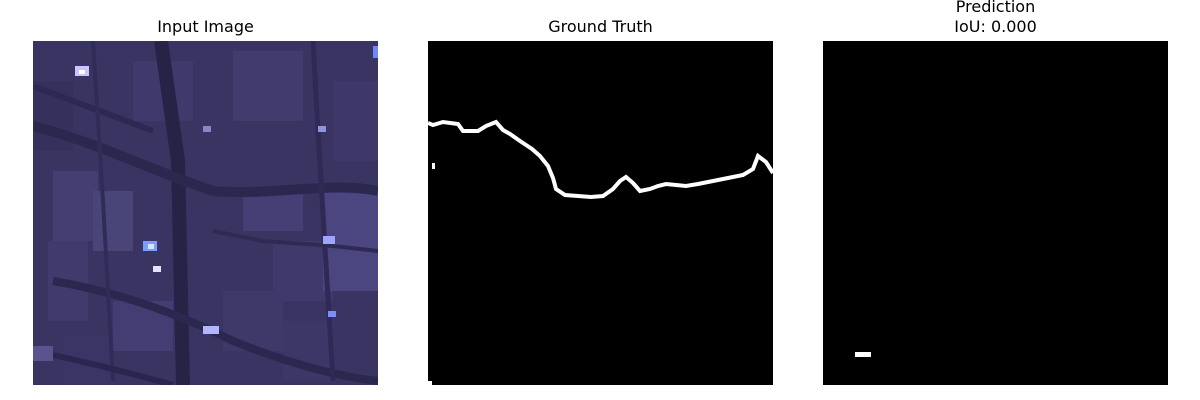  I want to click on prediction-title: Prediction, so click(995, 8).